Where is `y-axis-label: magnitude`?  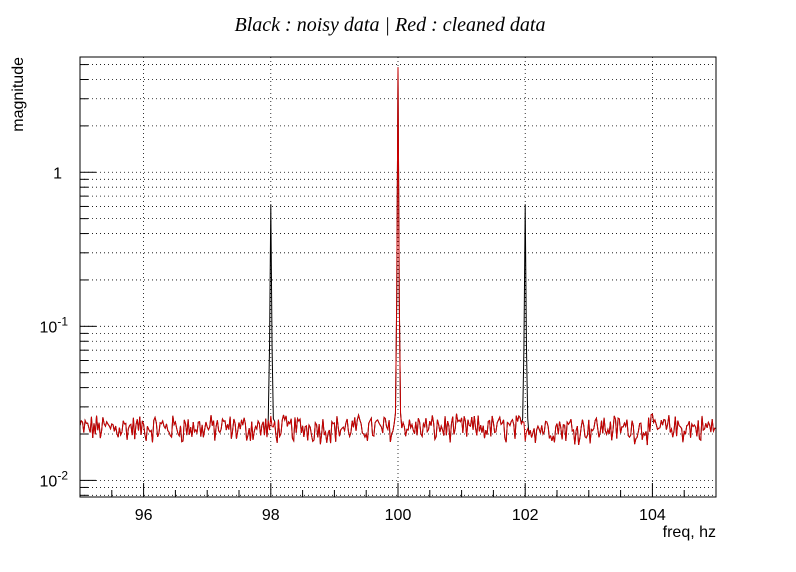 y-axis-label: magnitude is located at coordinates (18, 94).